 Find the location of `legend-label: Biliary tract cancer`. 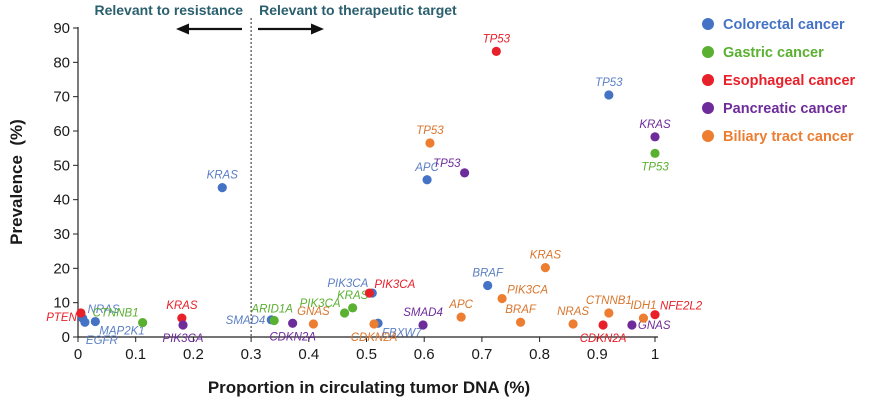

legend-label: Biliary tract cancer is located at coordinates (788, 137).